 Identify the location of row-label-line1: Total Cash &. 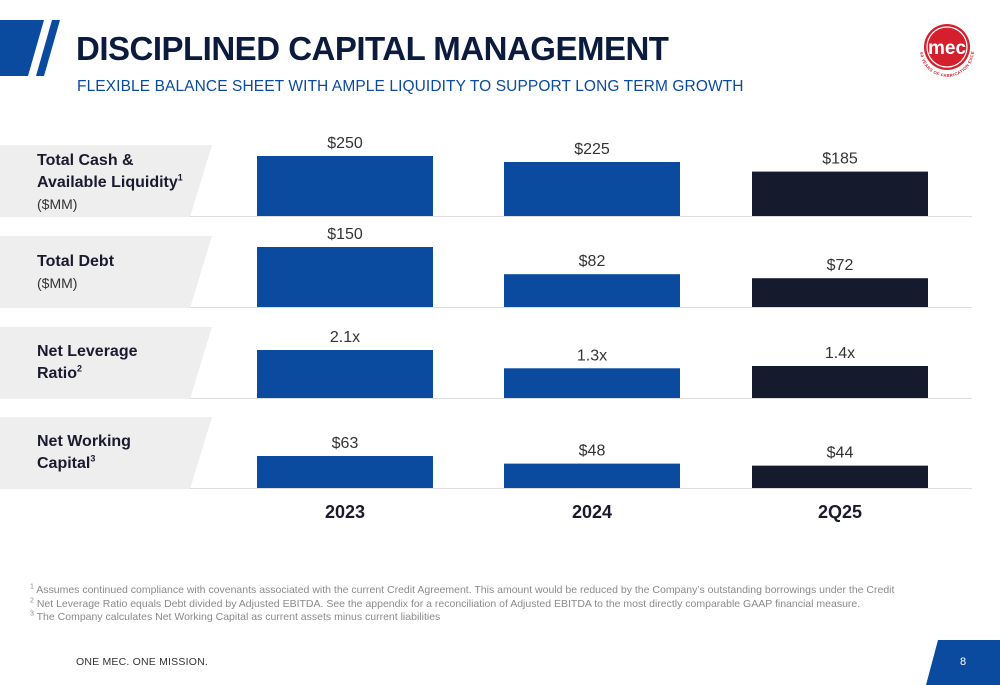
(85, 160).